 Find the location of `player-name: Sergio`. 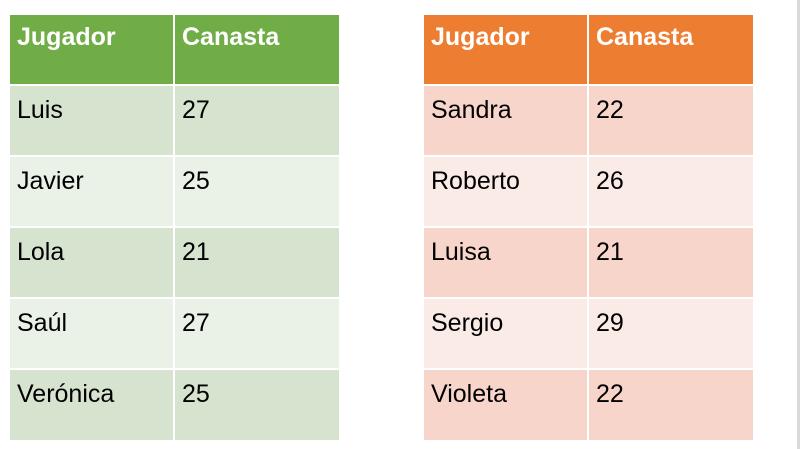

player-name: Sergio is located at coordinates (506, 333).